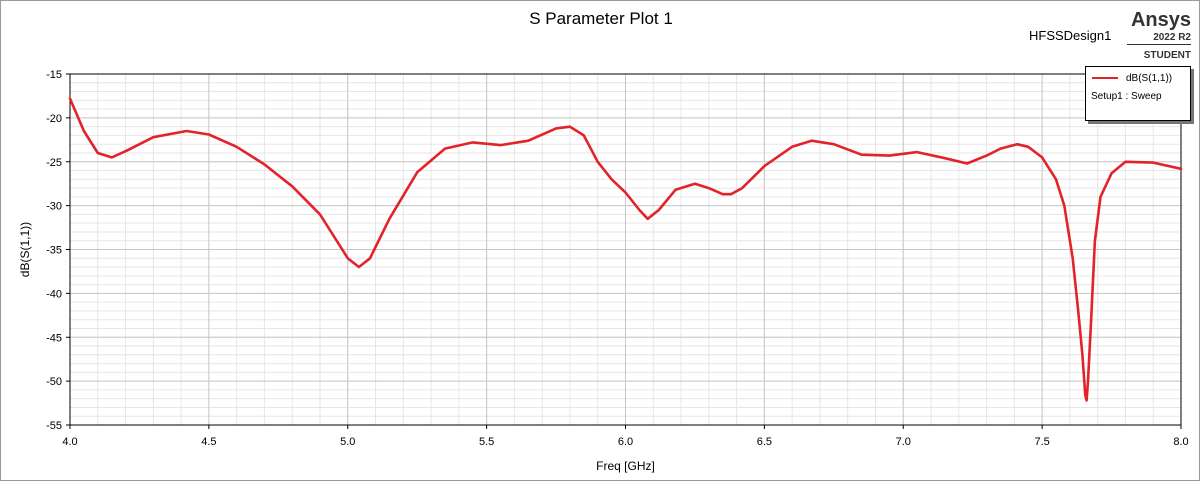 This screenshot has height=481, width=1200. What do you see at coordinates (54, 163) in the screenshot?
I see `y-tick-label: -25` at bounding box center [54, 163].